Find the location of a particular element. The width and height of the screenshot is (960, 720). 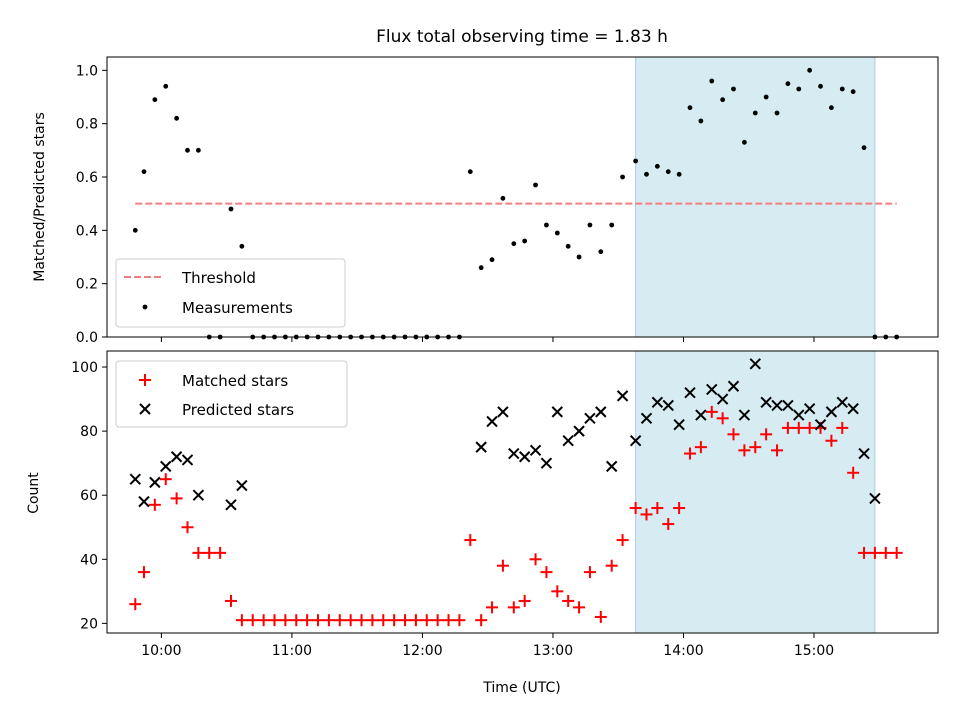

y-tick-label: 40 is located at coordinates (89, 560).